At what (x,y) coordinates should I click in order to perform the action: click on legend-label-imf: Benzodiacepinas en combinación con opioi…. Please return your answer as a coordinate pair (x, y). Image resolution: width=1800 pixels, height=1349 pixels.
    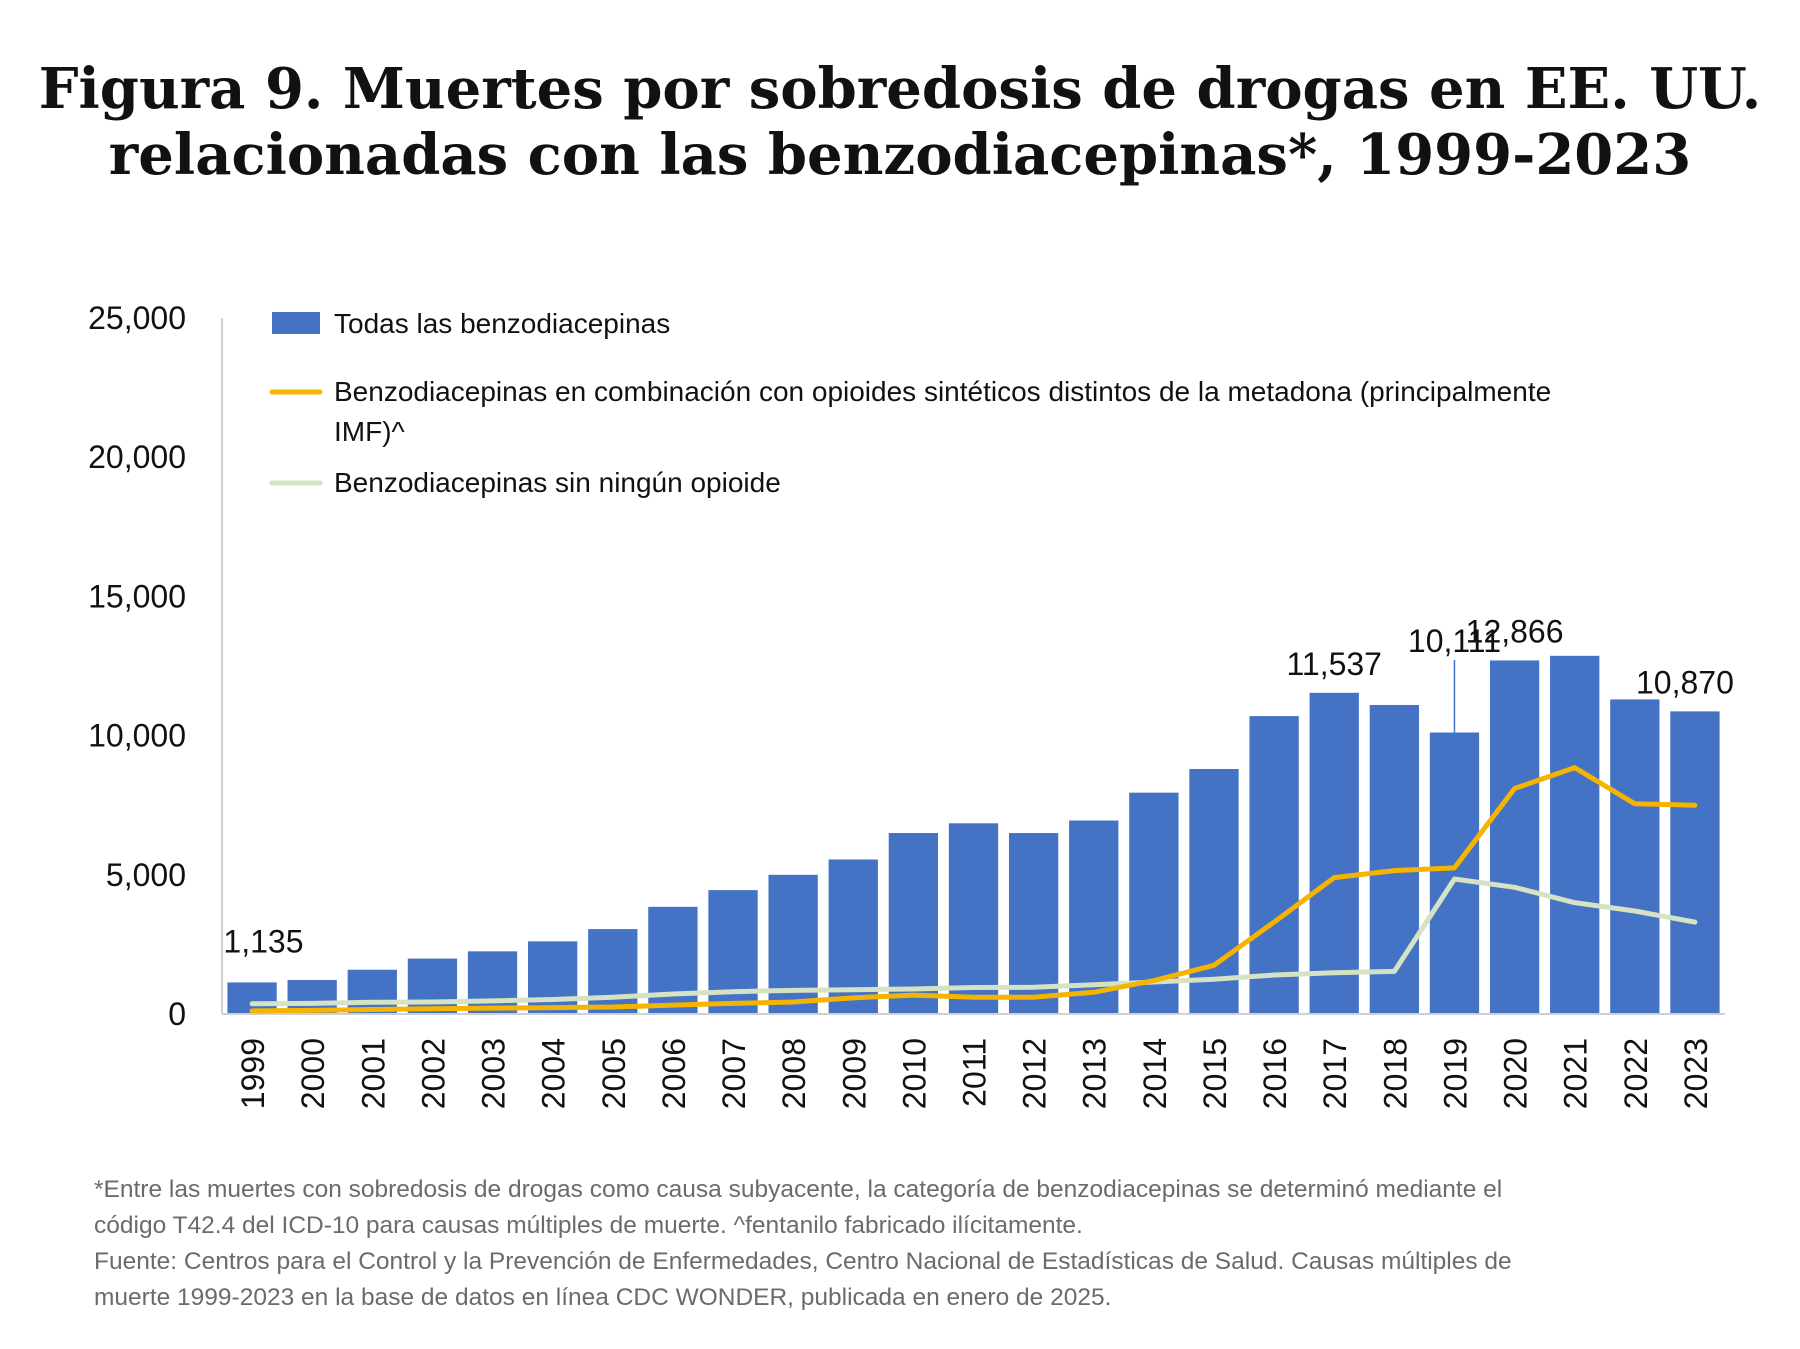
    Looking at the image, I should click on (942, 411).